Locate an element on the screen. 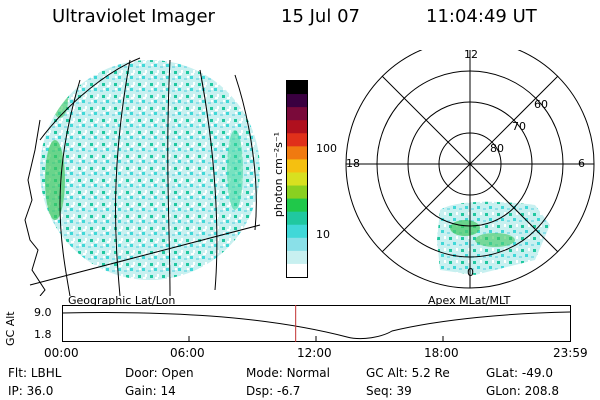  alt-track-ytick-bottom: 1.8 is located at coordinates (43, 334).